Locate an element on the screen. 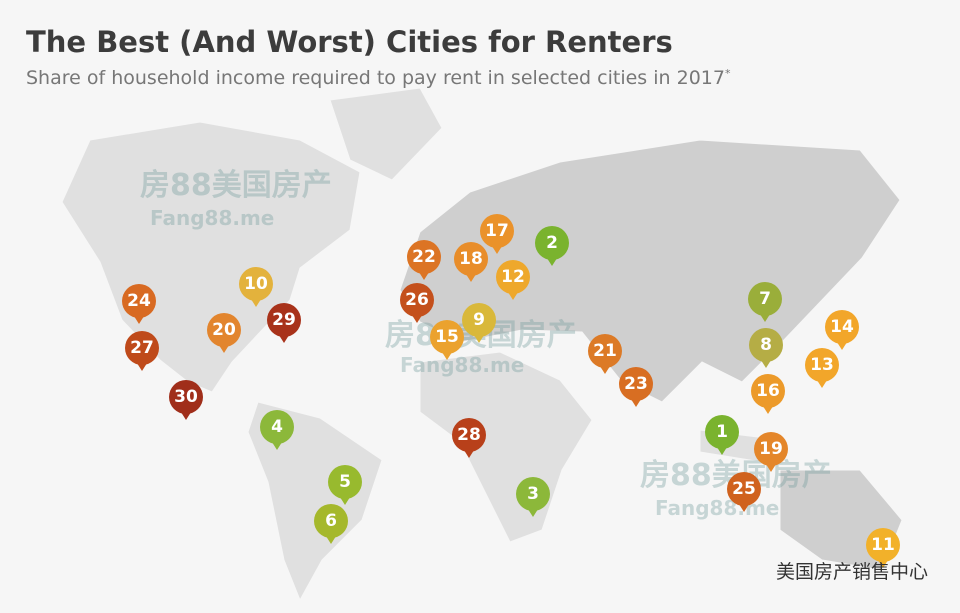  marker-rank: 18 is located at coordinates (471, 259).